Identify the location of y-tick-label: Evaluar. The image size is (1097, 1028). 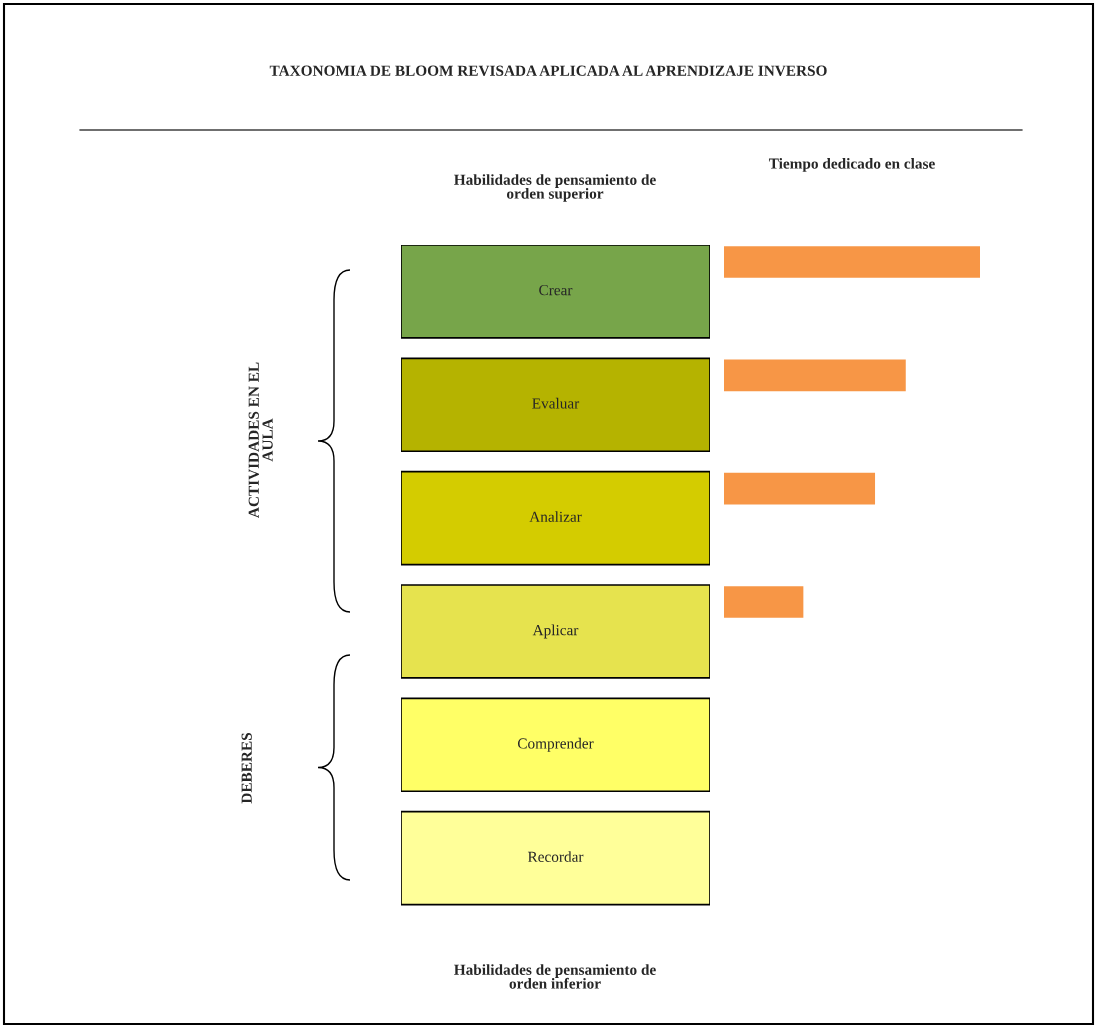
(556, 403).